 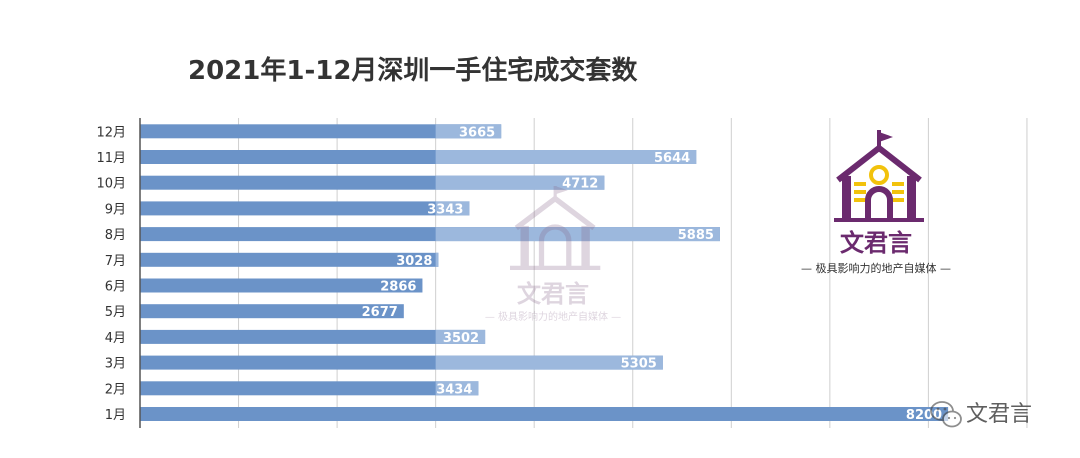 I want to click on value-label: 3028, so click(x=414, y=261).